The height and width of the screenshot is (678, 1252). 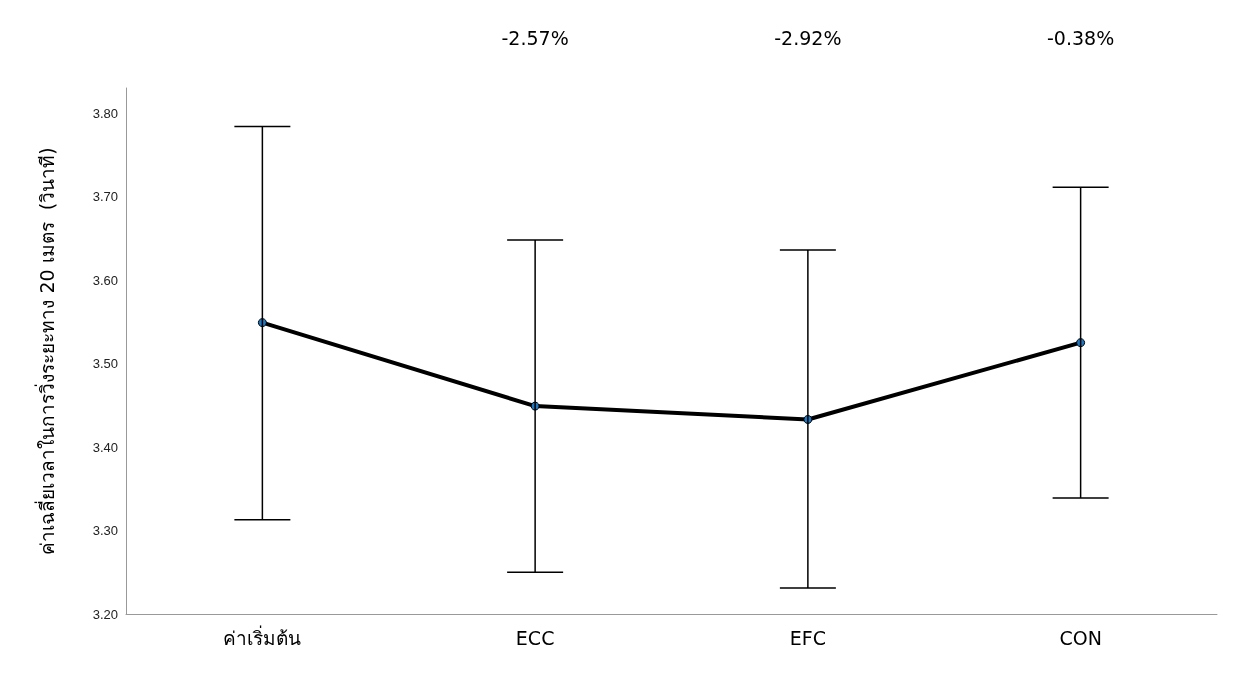 What do you see at coordinates (105, 197) in the screenshot?
I see `y-tick-label: 3.70` at bounding box center [105, 197].